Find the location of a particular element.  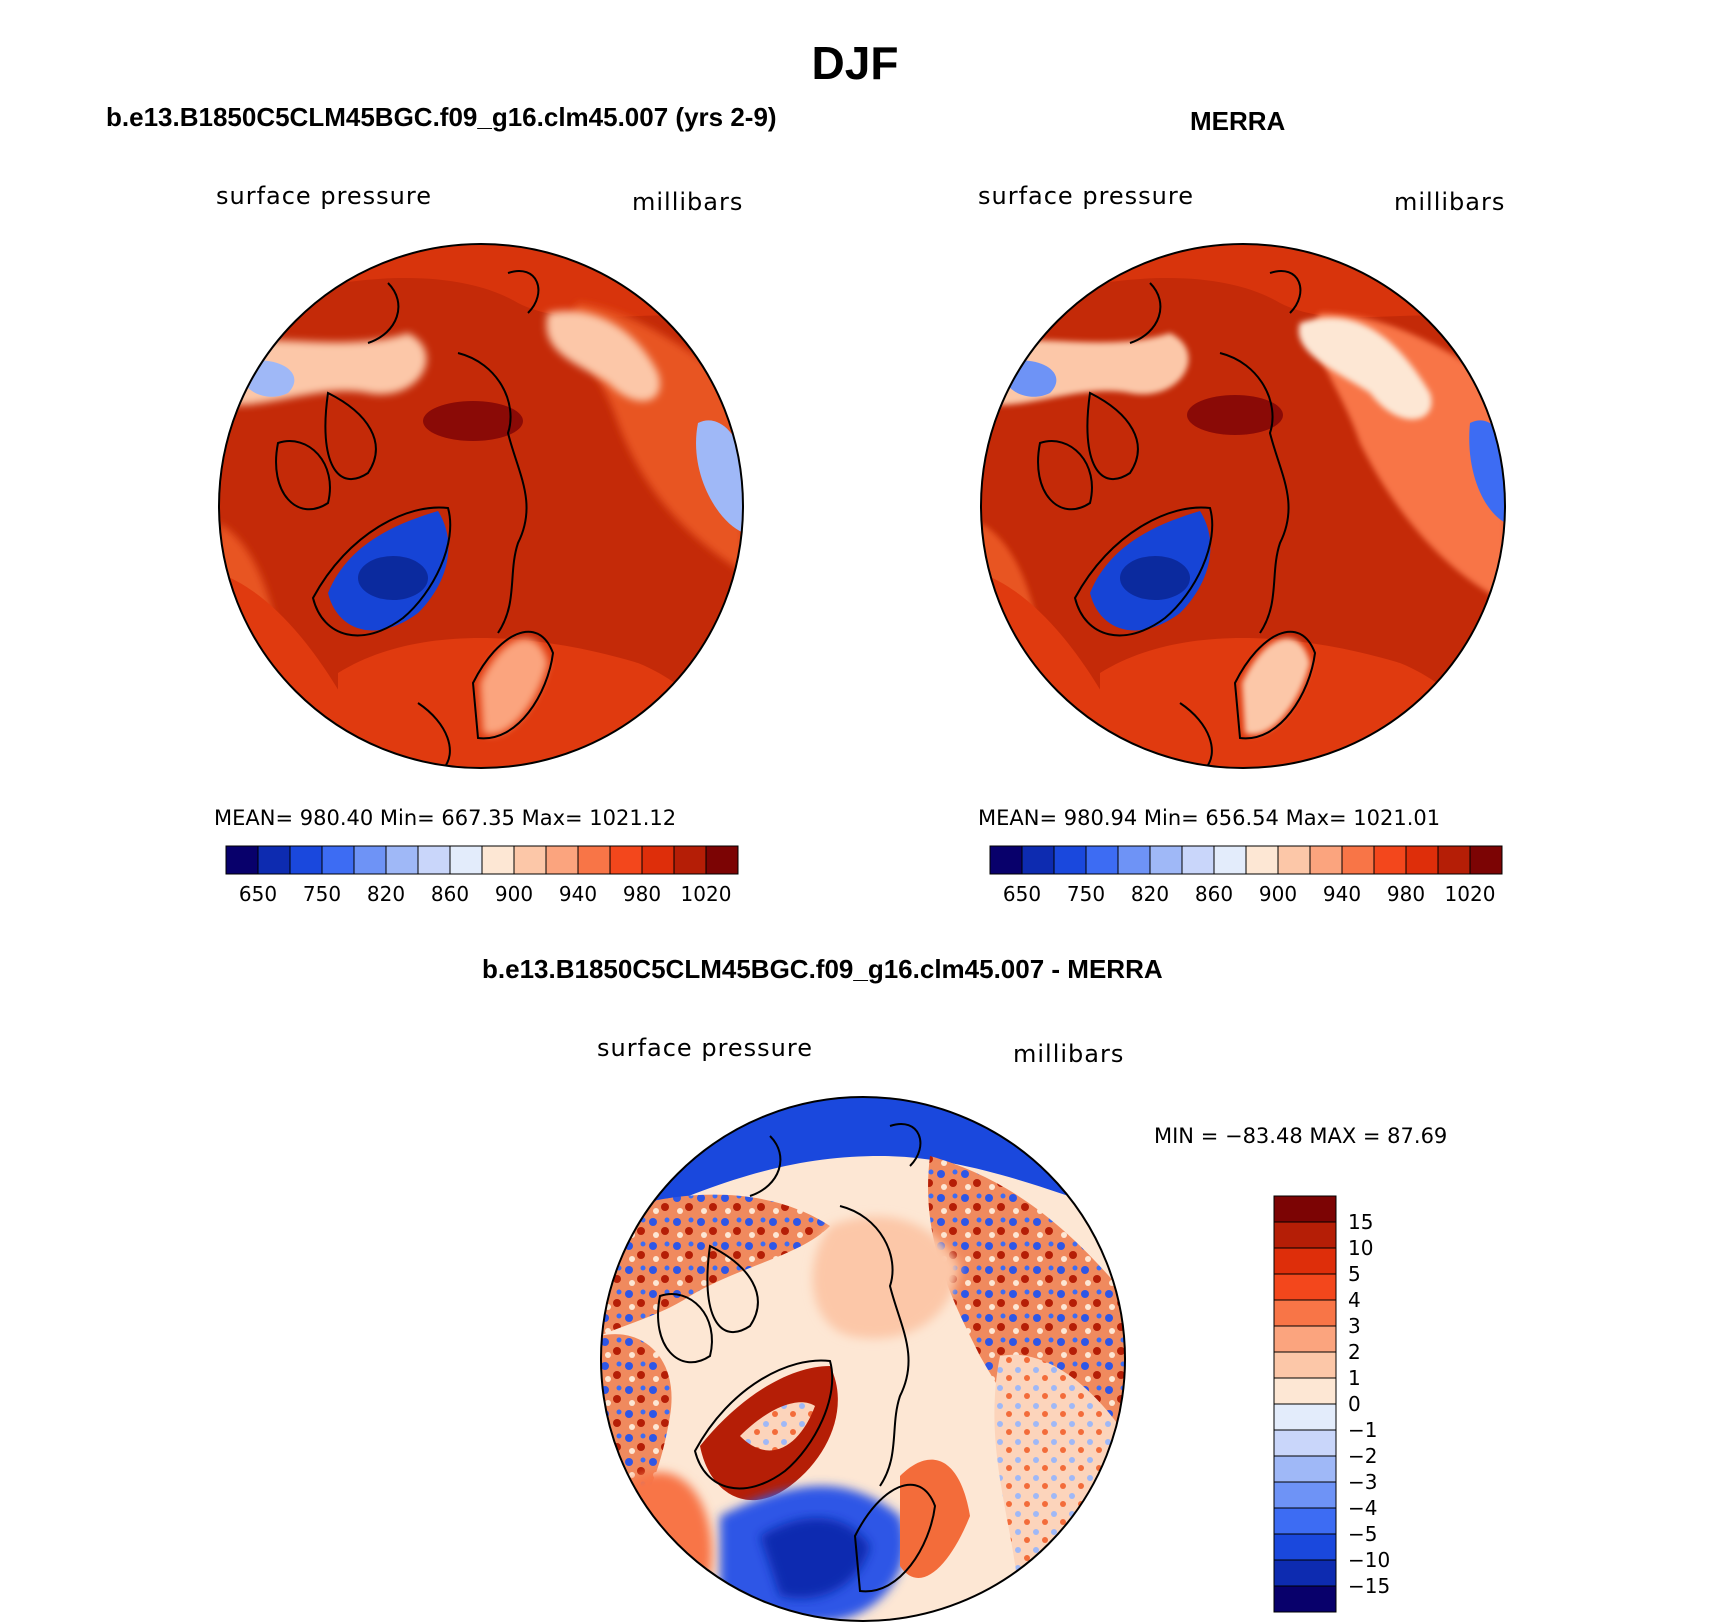

colorbar-difference is located at coordinates (1305, 1404).